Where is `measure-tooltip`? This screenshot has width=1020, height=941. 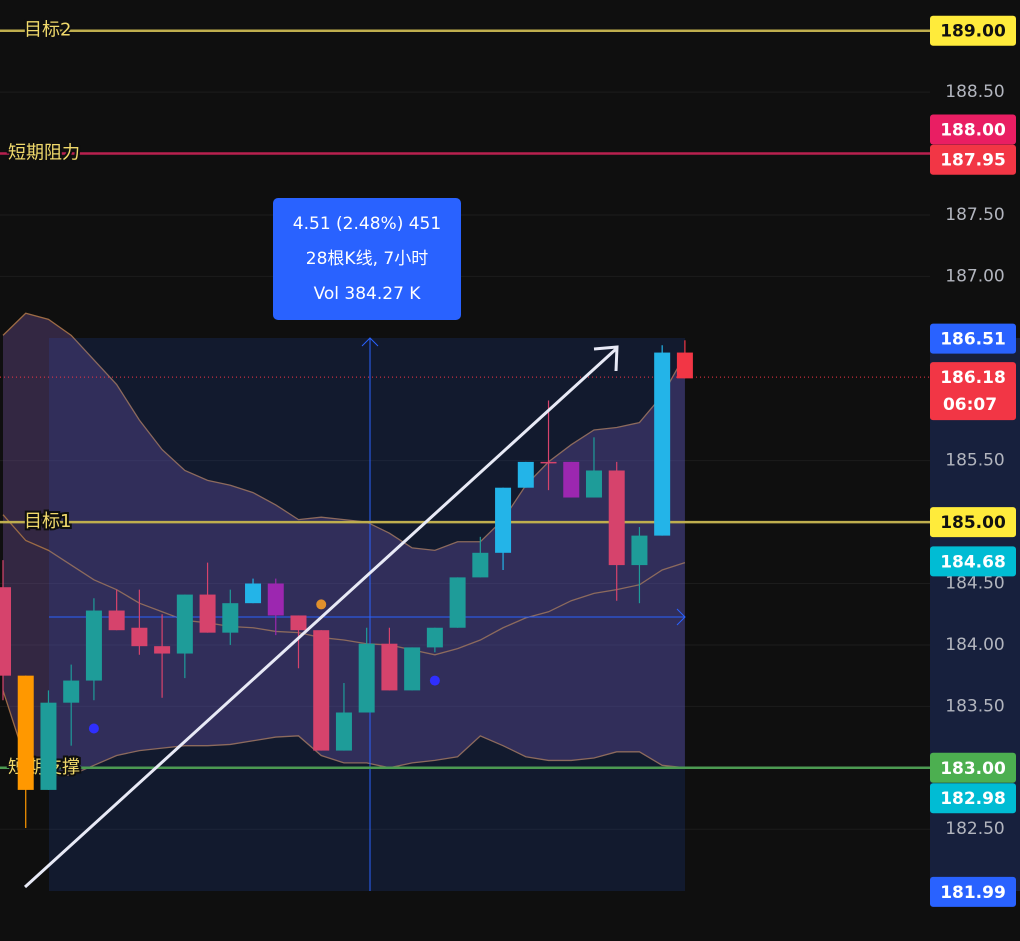
measure-tooltip is located at coordinates (367, 259).